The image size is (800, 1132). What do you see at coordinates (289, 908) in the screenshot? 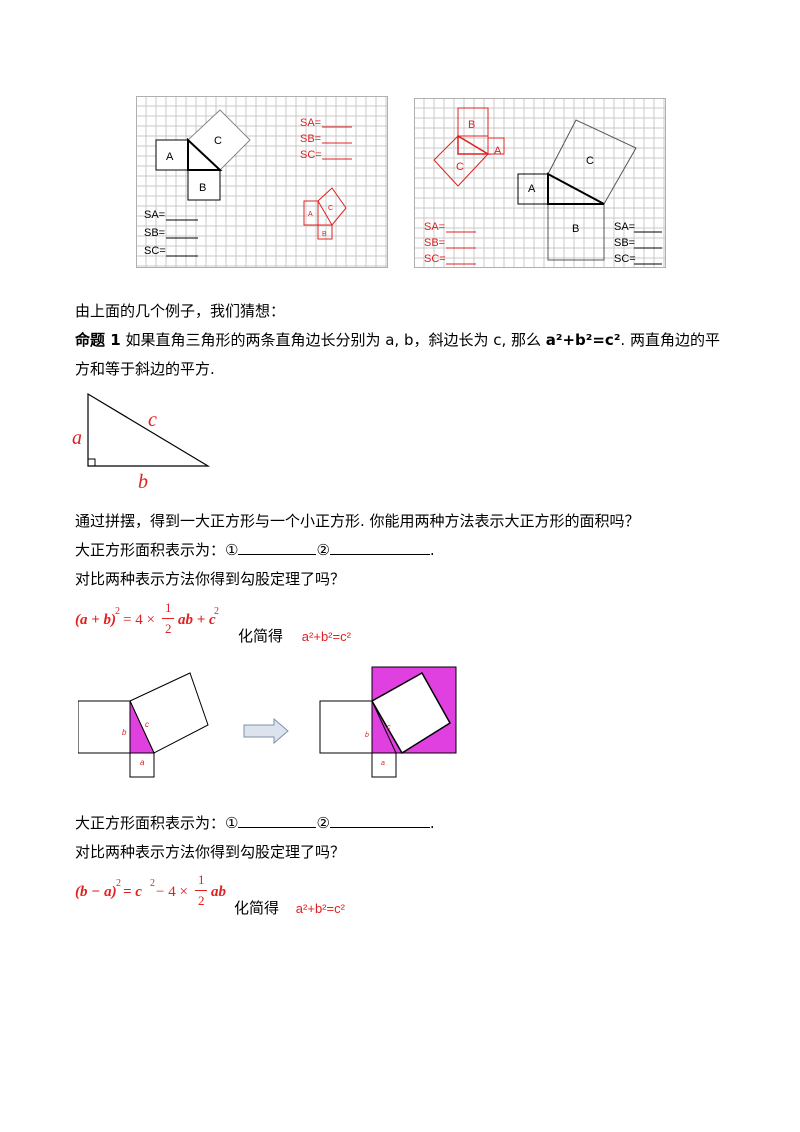
I see `simplify-2: 化简得 a²+b²=c²` at bounding box center [289, 908].